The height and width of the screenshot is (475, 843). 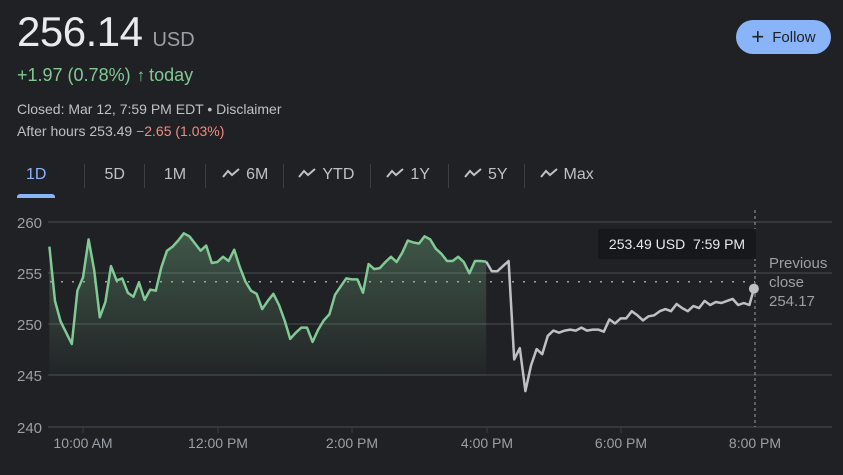 I want to click on tab-6m: 6M, so click(x=245, y=179).